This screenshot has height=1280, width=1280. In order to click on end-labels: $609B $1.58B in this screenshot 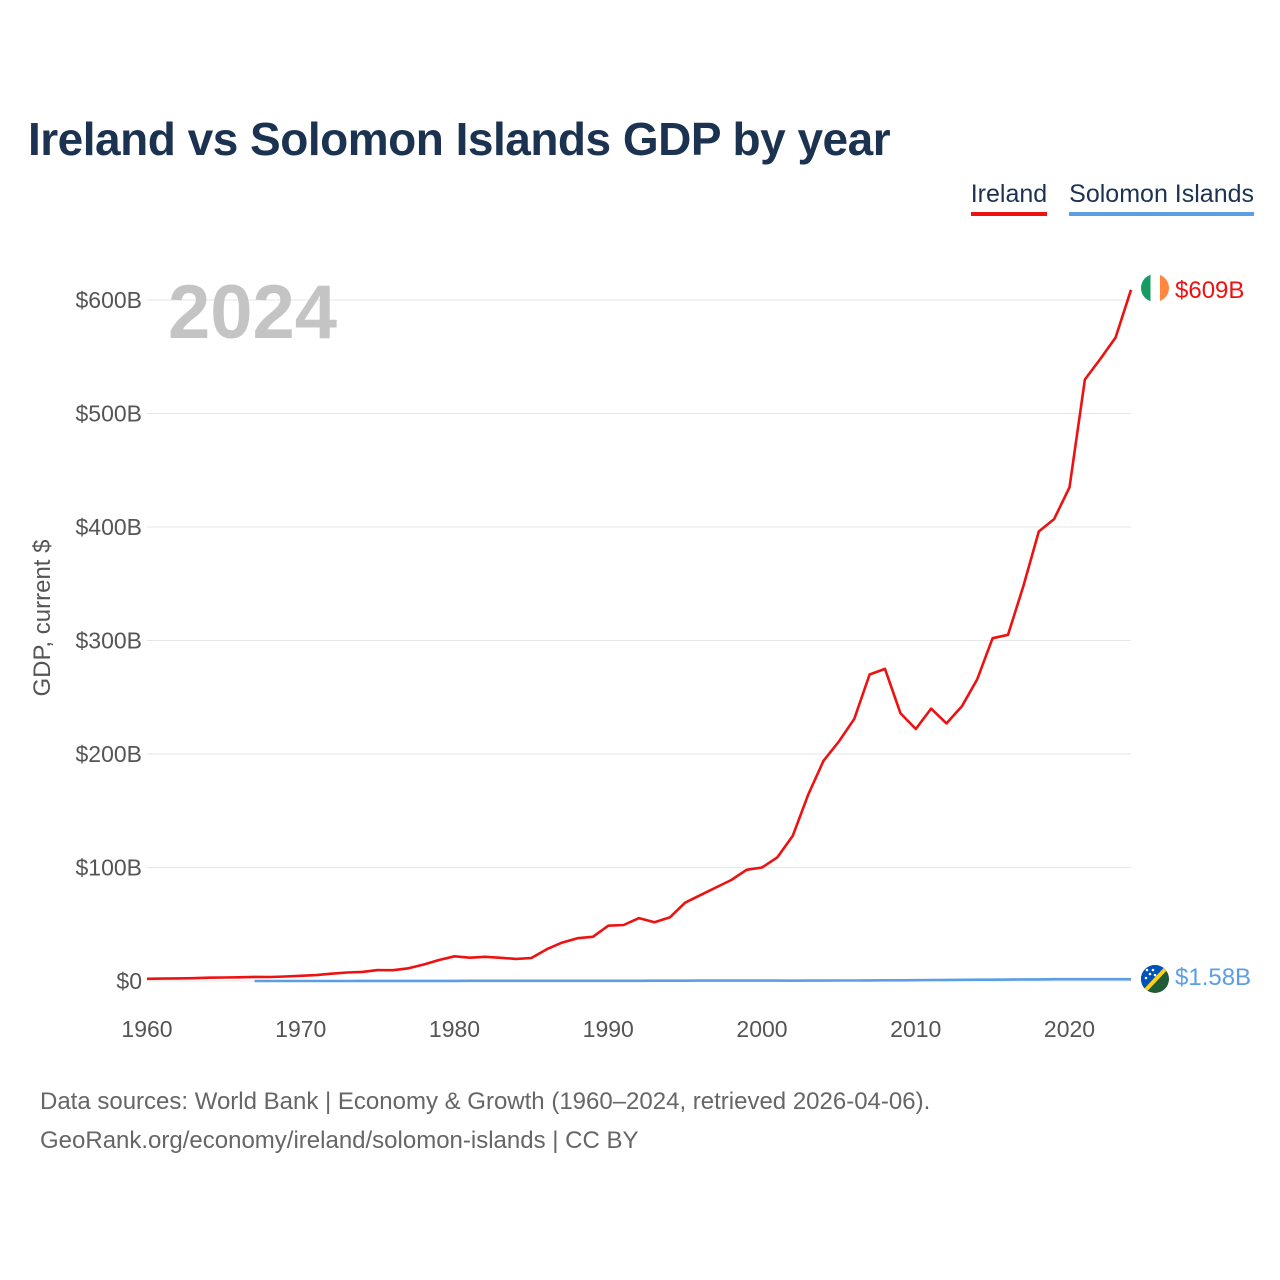, I will do `click(1213, 634)`.